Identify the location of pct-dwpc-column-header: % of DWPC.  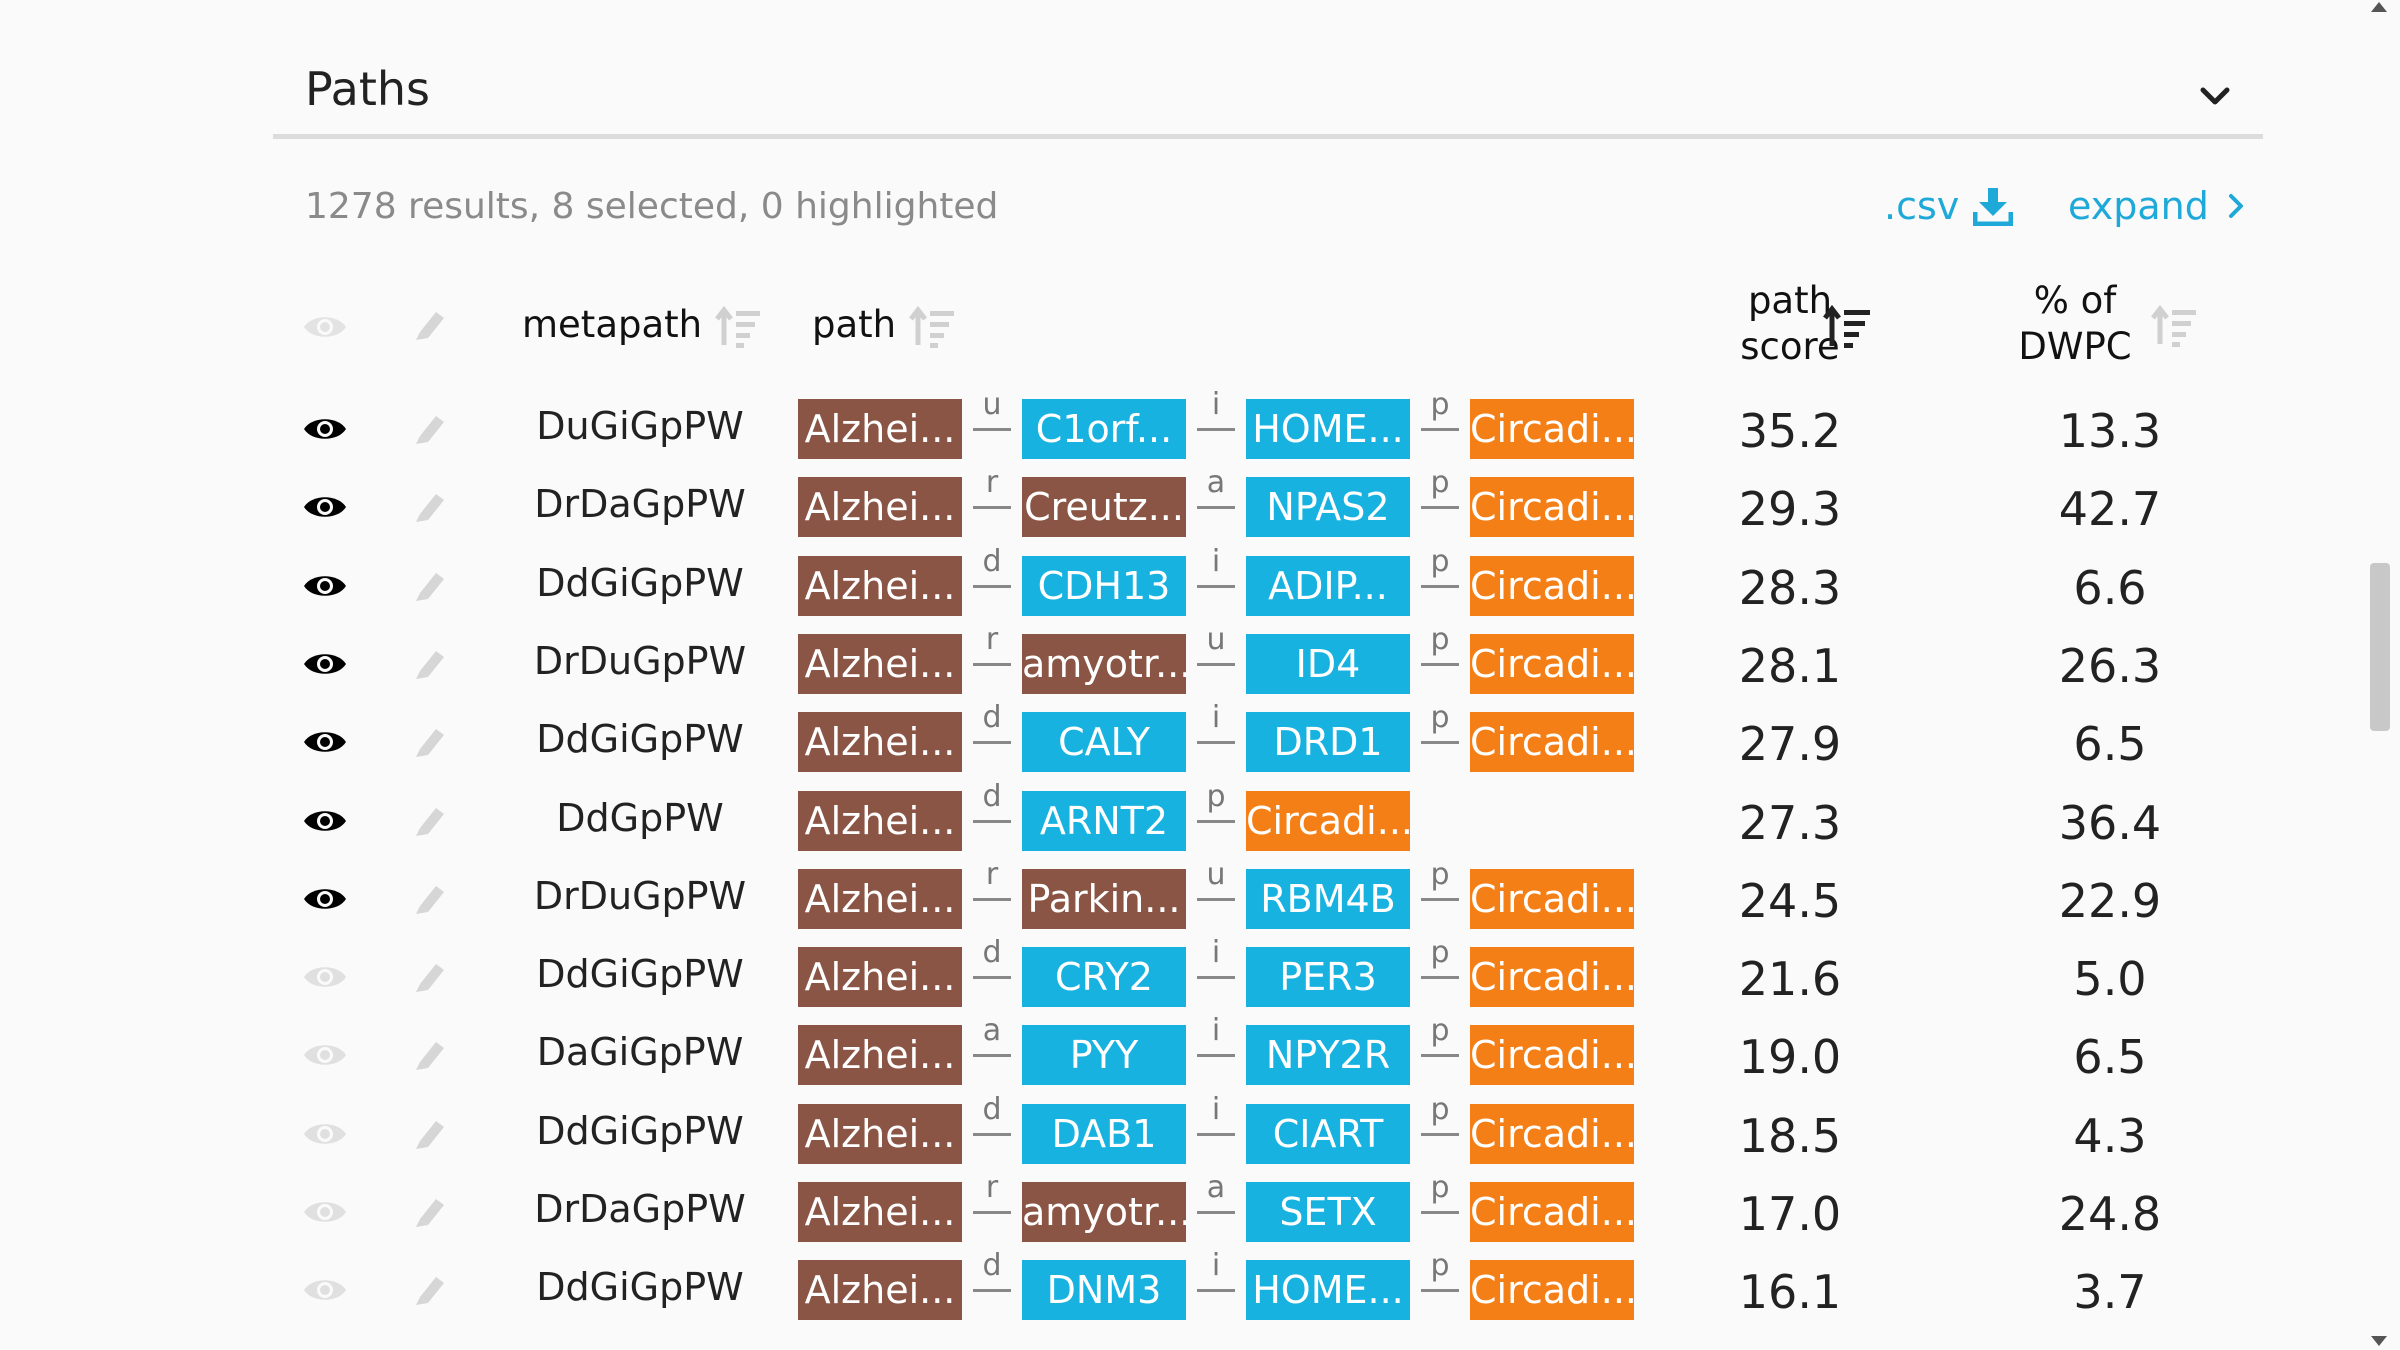
(2075, 324).